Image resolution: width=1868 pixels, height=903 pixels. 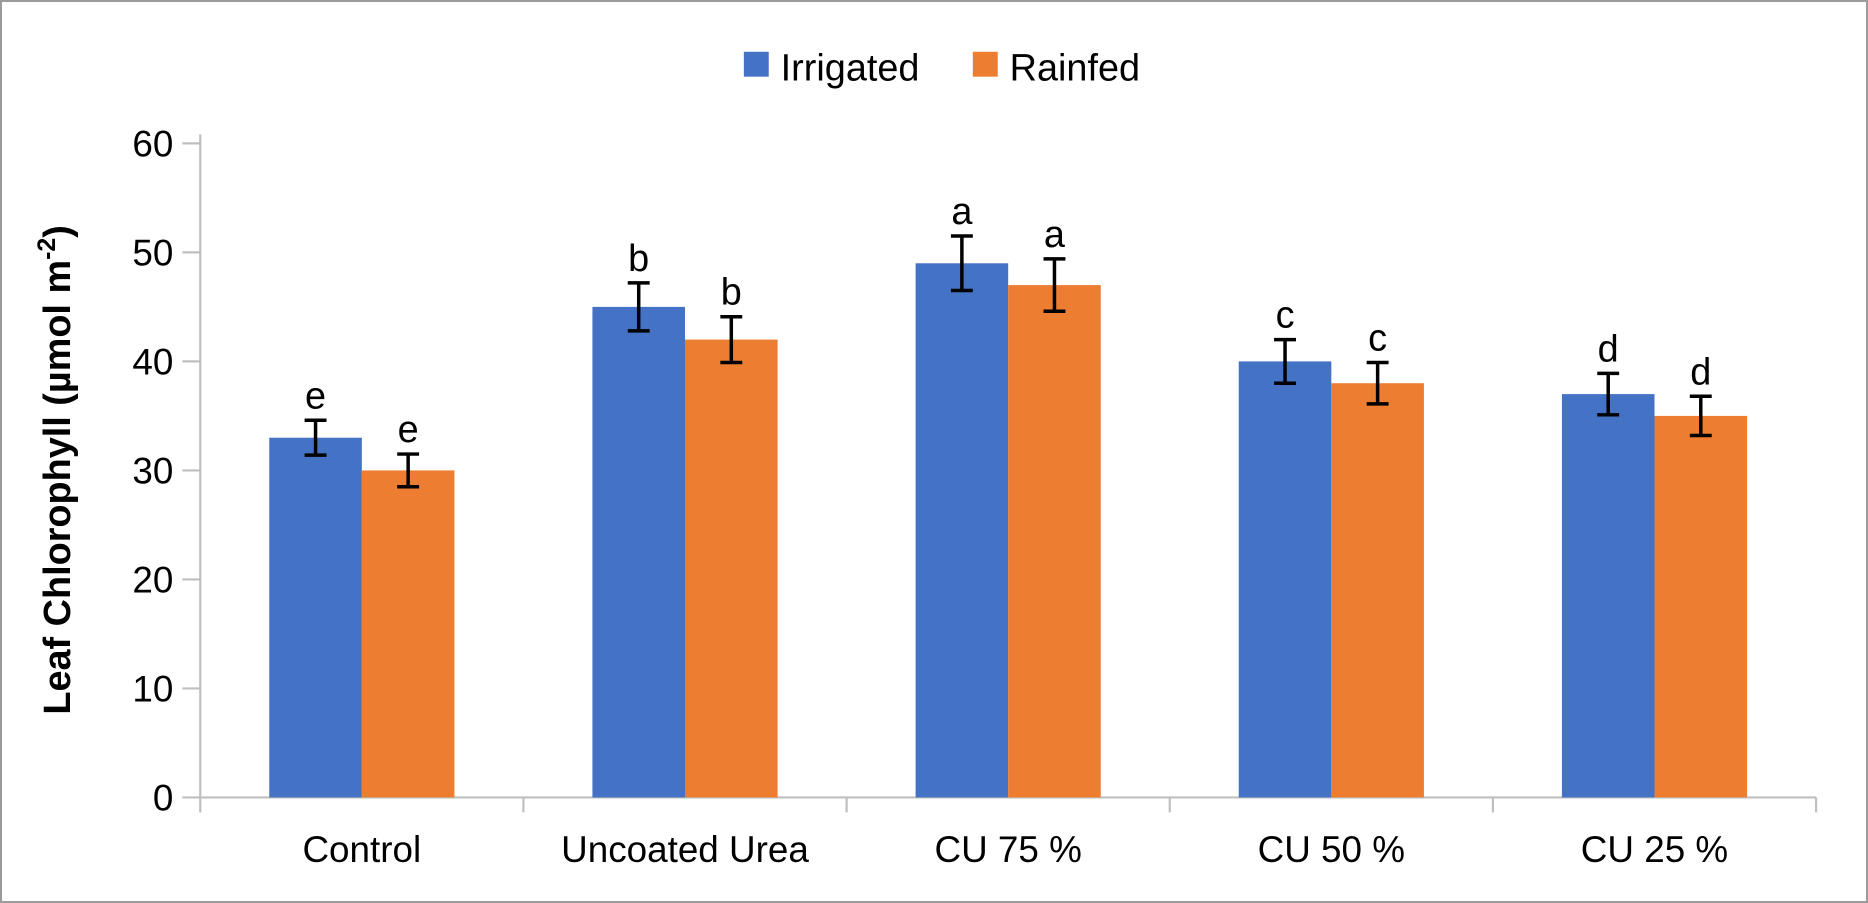 I want to click on y-tick-label: 20, so click(x=152, y=579).